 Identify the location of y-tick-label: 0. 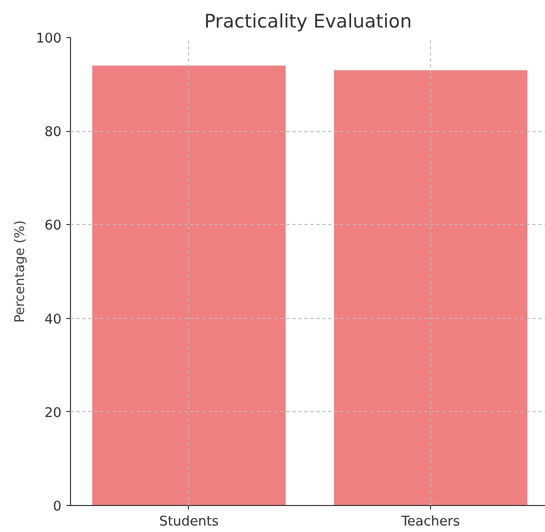
(57, 507).